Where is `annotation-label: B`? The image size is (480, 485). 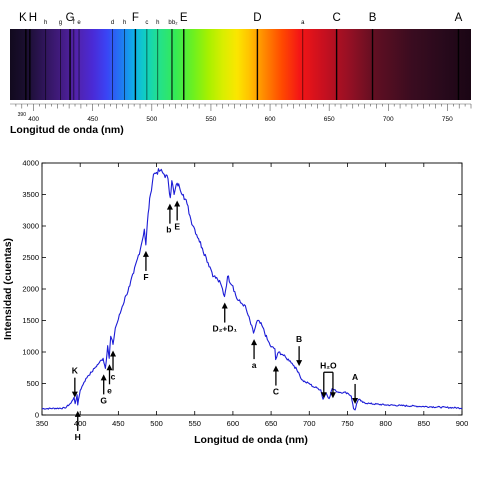 annotation-label: B is located at coordinates (299, 339).